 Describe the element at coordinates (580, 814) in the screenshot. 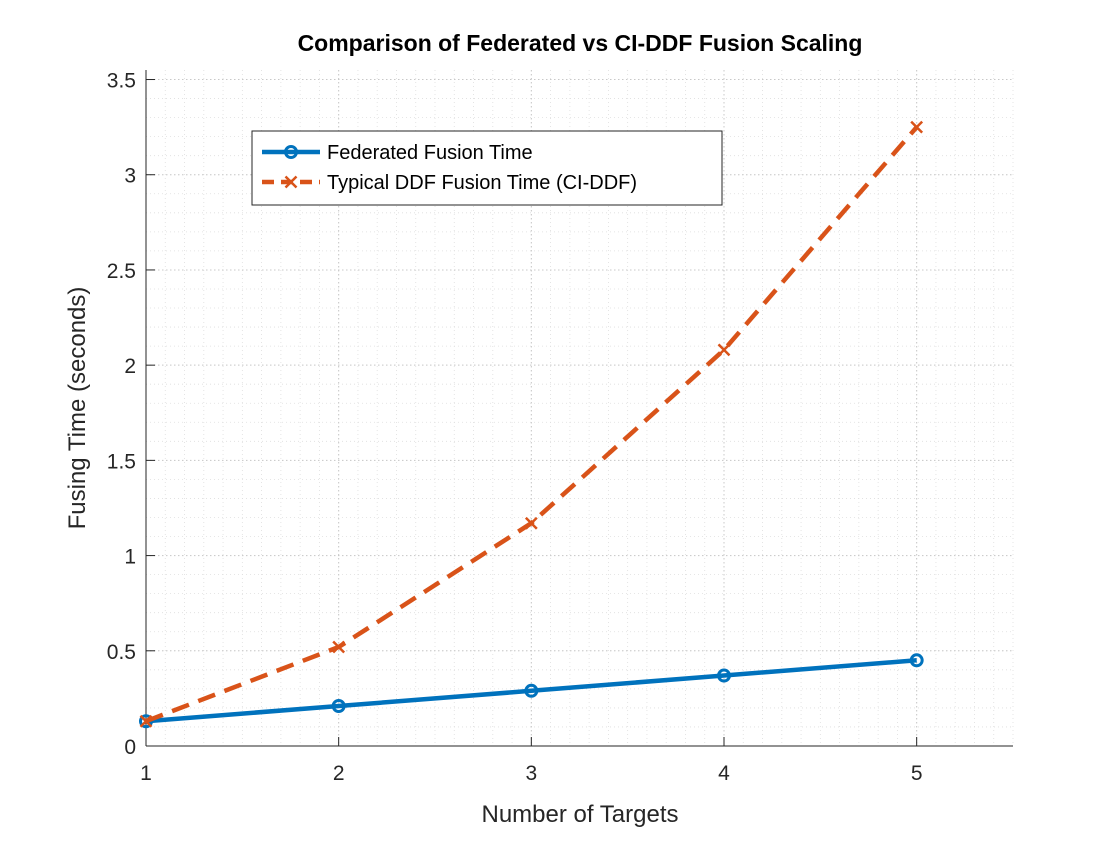

I see `x-axis-label: Number of Targets` at that location.